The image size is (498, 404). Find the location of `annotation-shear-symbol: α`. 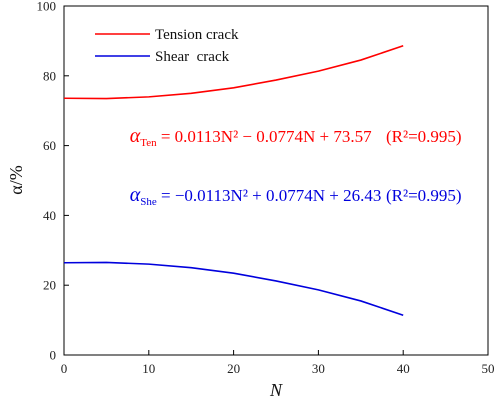

annotation-shear-symbol: α is located at coordinates (135, 195).